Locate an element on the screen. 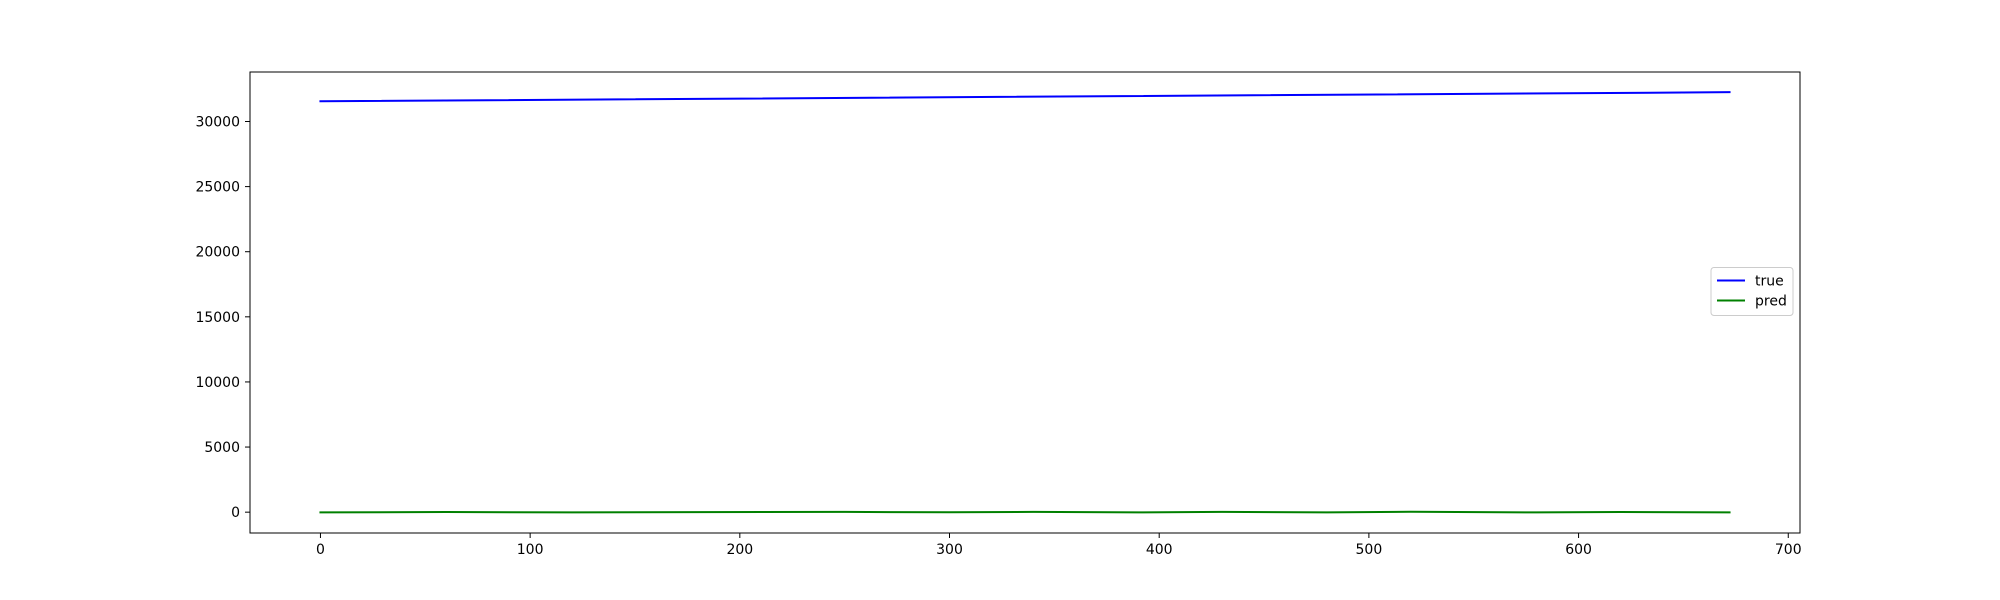 The width and height of the screenshot is (2000, 600). x-tick-label-300: 300 is located at coordinates (949, 550).